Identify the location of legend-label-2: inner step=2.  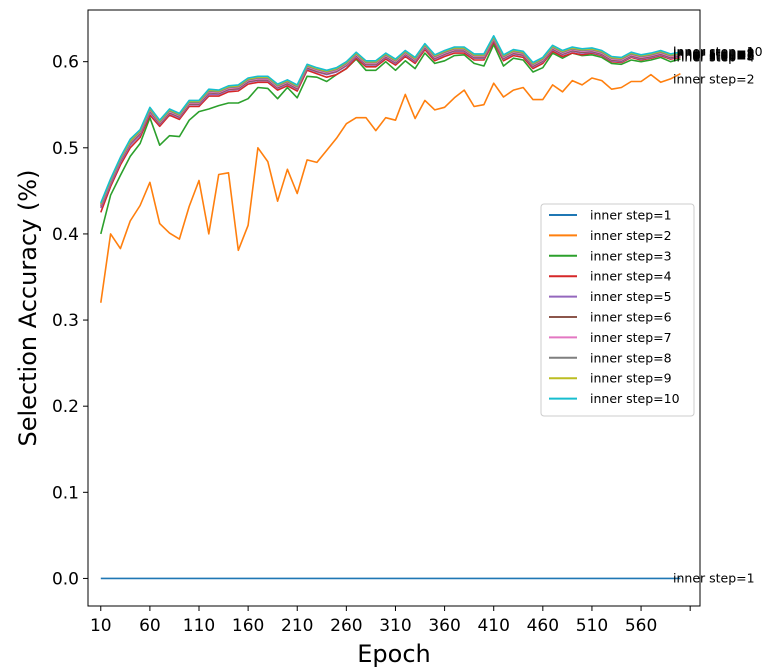
(631, 235).